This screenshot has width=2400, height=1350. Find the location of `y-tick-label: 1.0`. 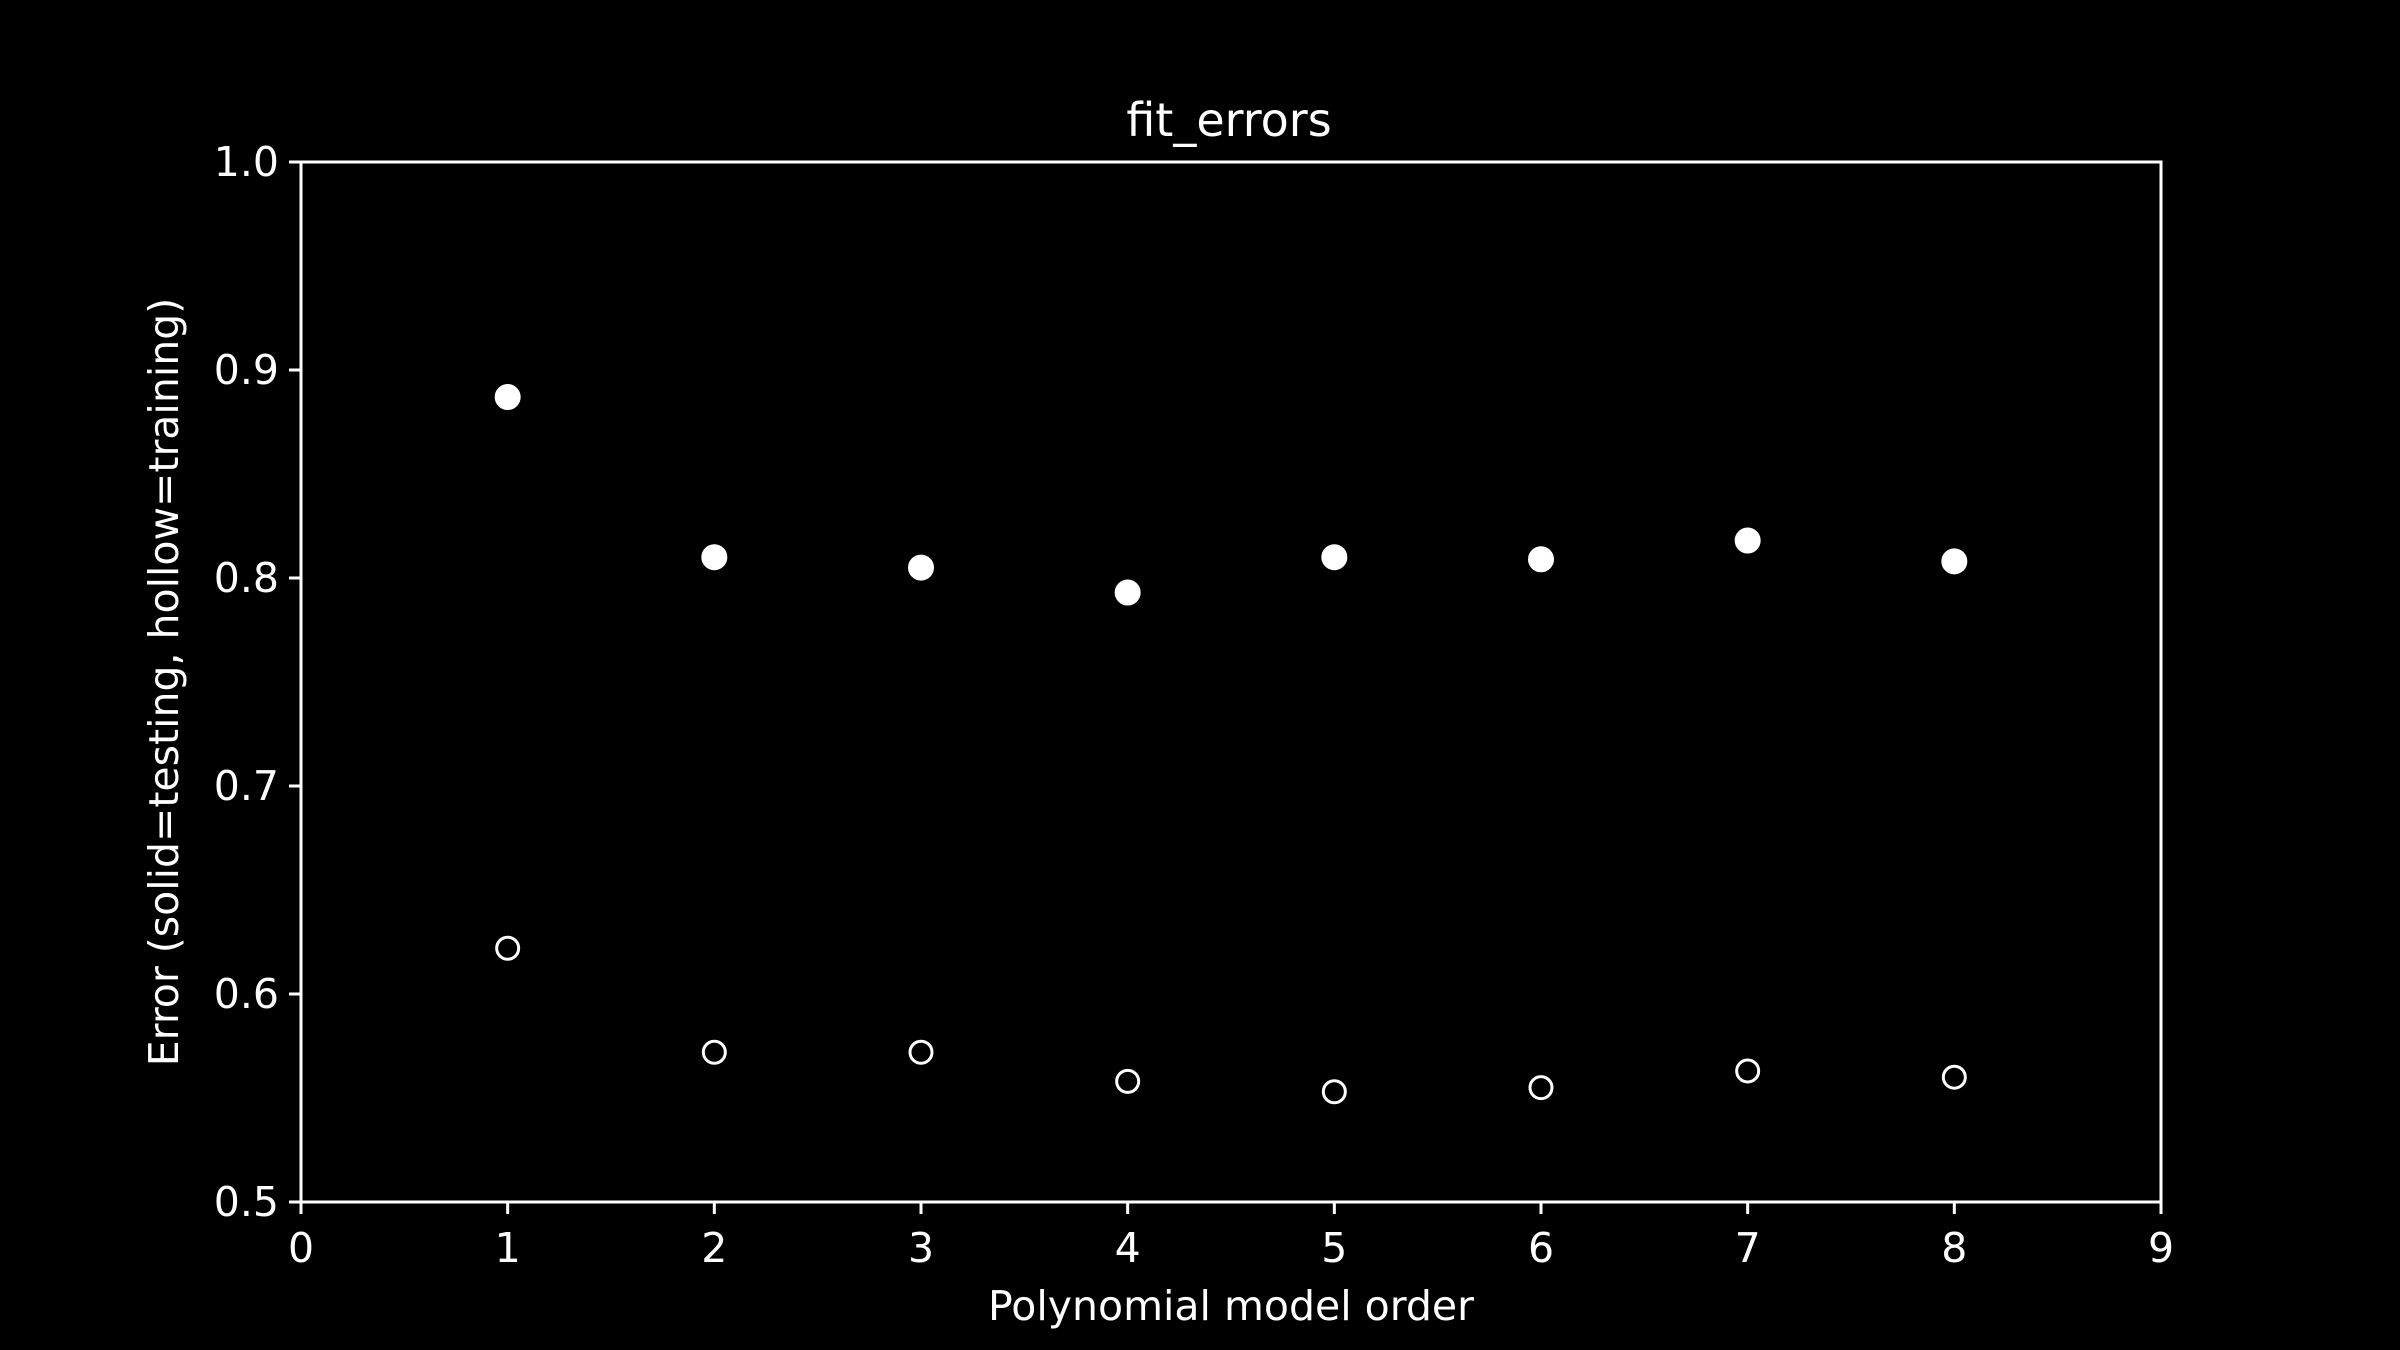

y-tick-label: 1.0 is located at coordinates (246, 162).